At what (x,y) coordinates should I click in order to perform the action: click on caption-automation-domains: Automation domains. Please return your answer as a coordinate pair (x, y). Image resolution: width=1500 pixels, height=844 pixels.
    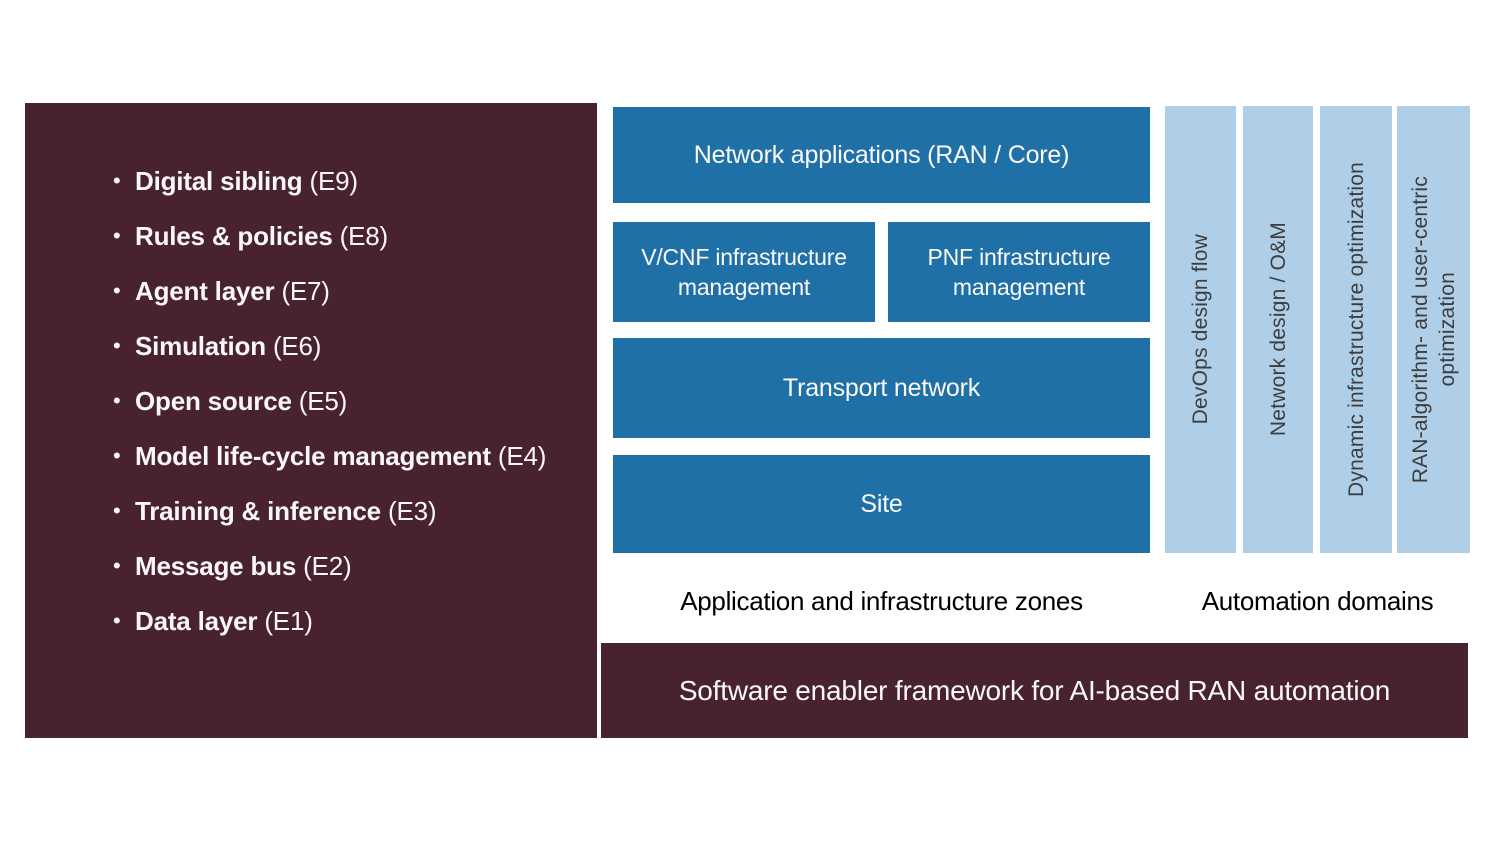
    Looking at the image, I should click on (1317, 601).